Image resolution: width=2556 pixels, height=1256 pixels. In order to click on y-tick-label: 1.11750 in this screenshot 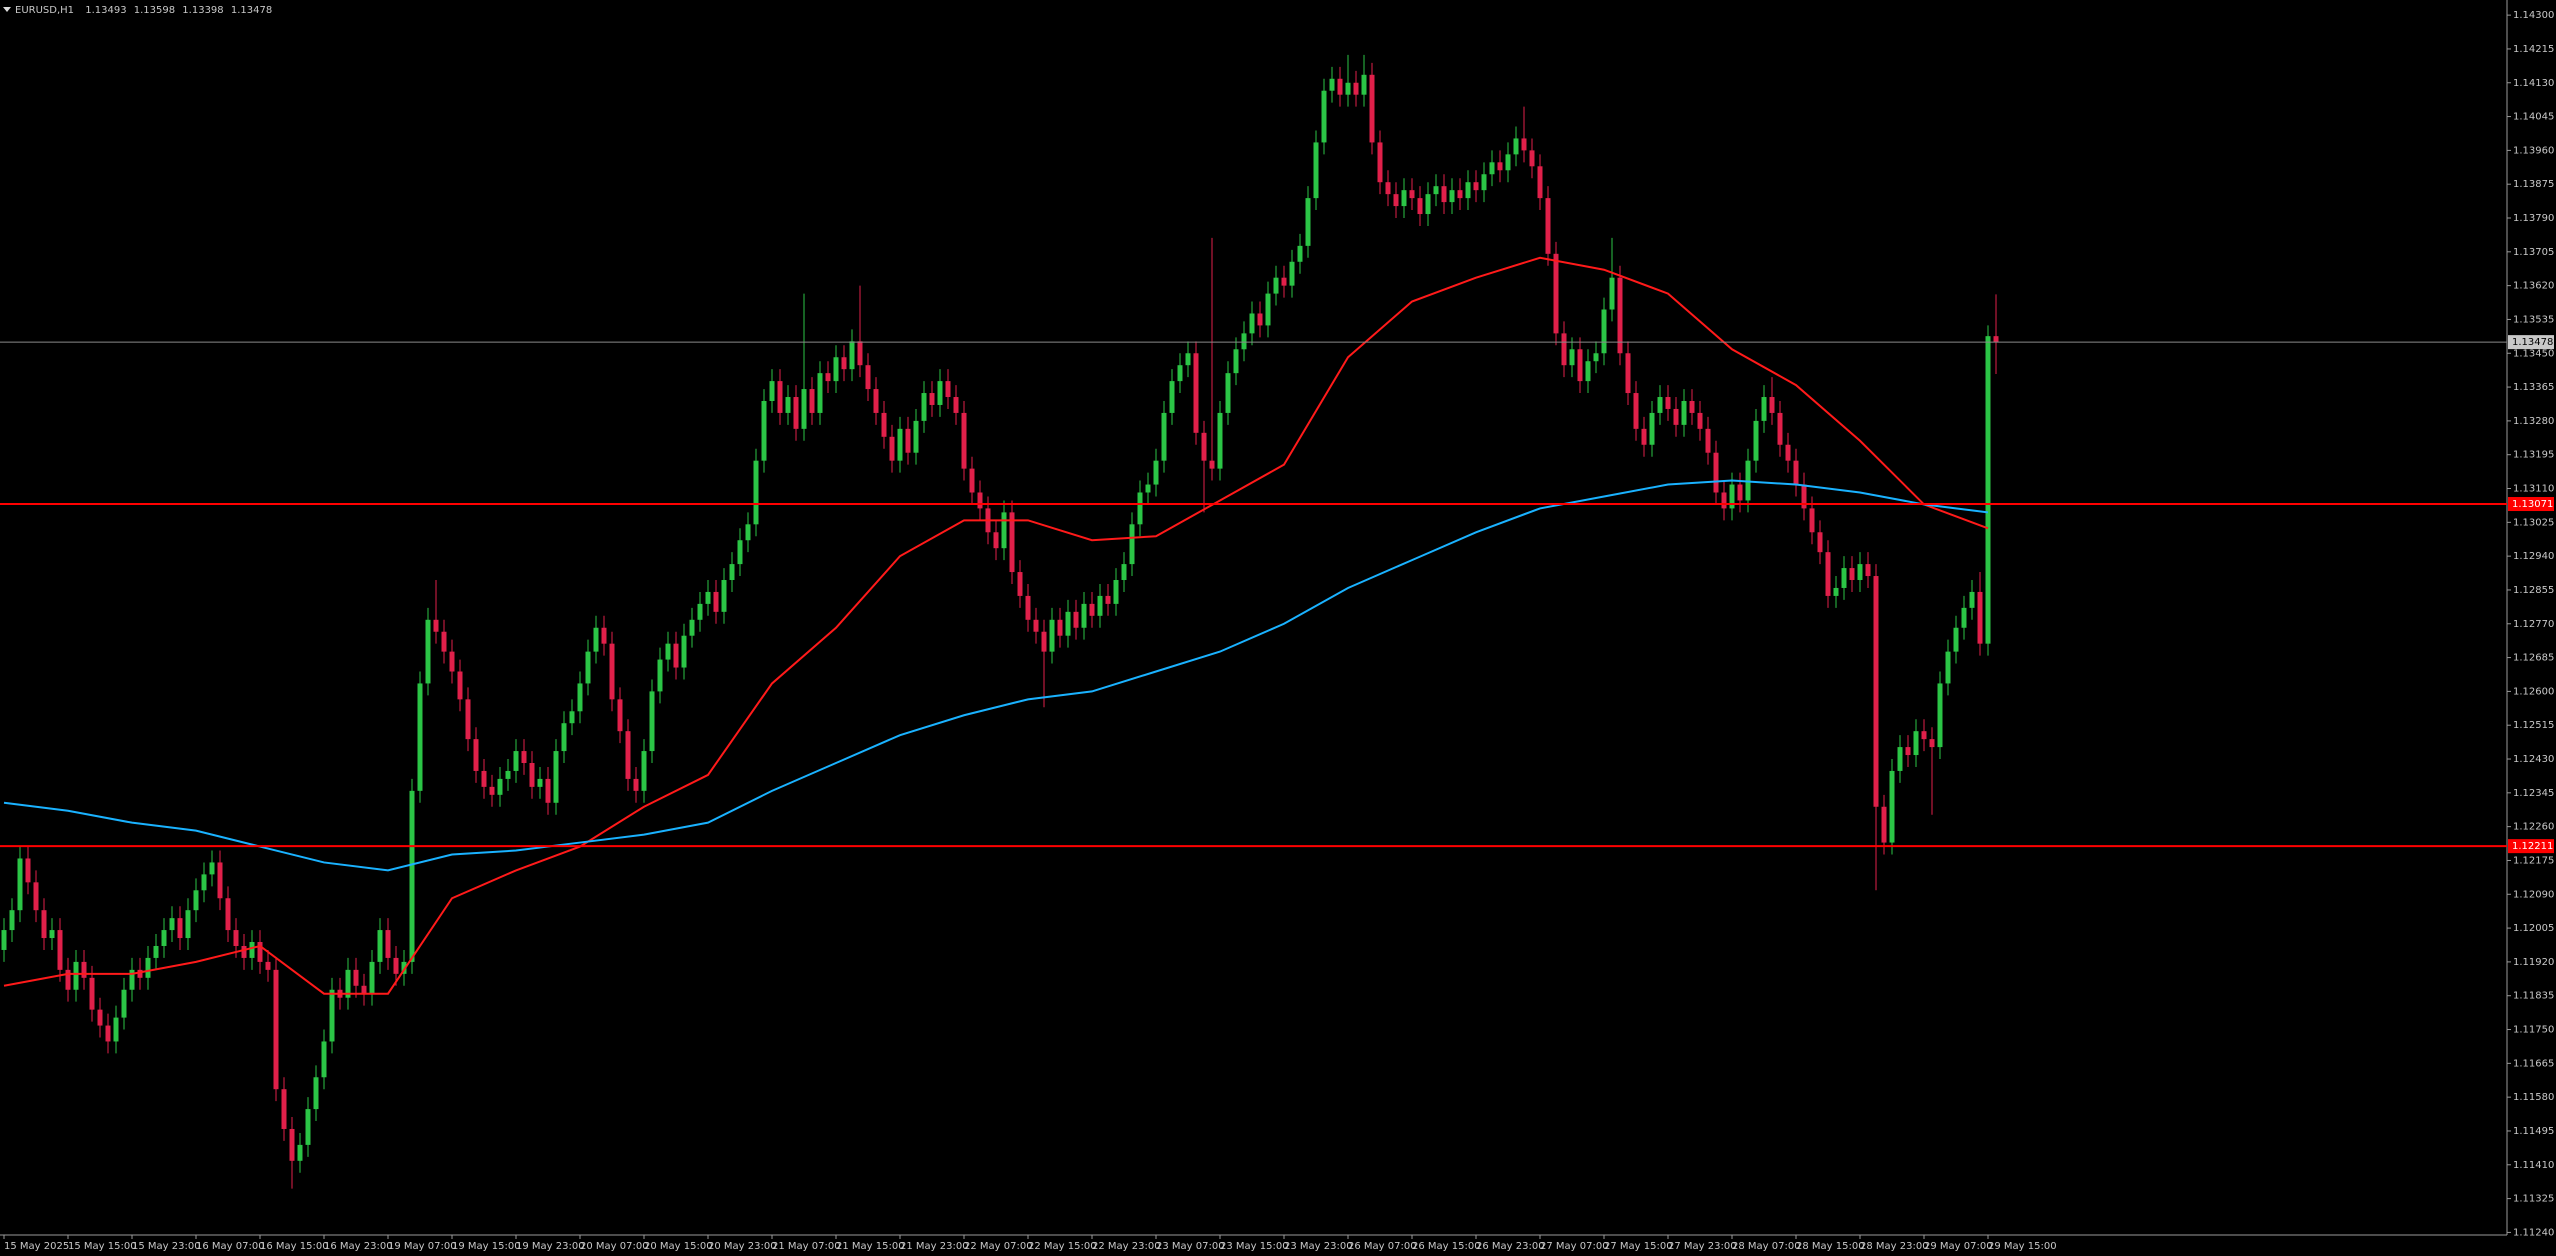, I will do `click(2533, 1030)`.